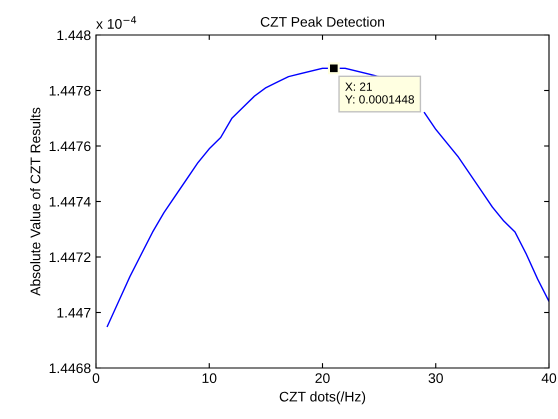 This screenshot has height=419, width=558. I want to click on annotation: X: 21 Y: 0.0001448, so click(379, 93).